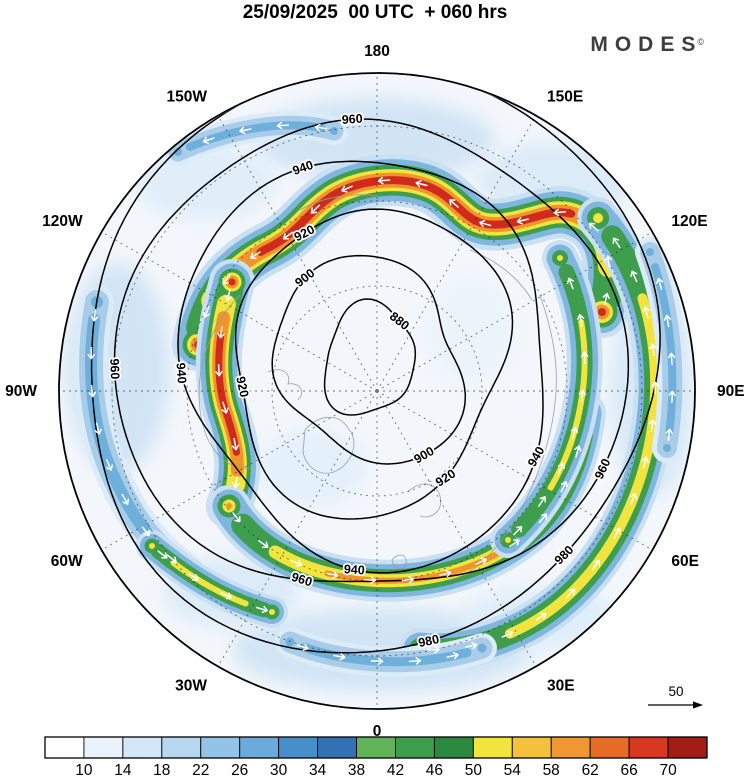  What do you see at coordinates (675, 691) in the screenshot?
I see `vector-scale-value: 50` at bounding box center [675, 691].